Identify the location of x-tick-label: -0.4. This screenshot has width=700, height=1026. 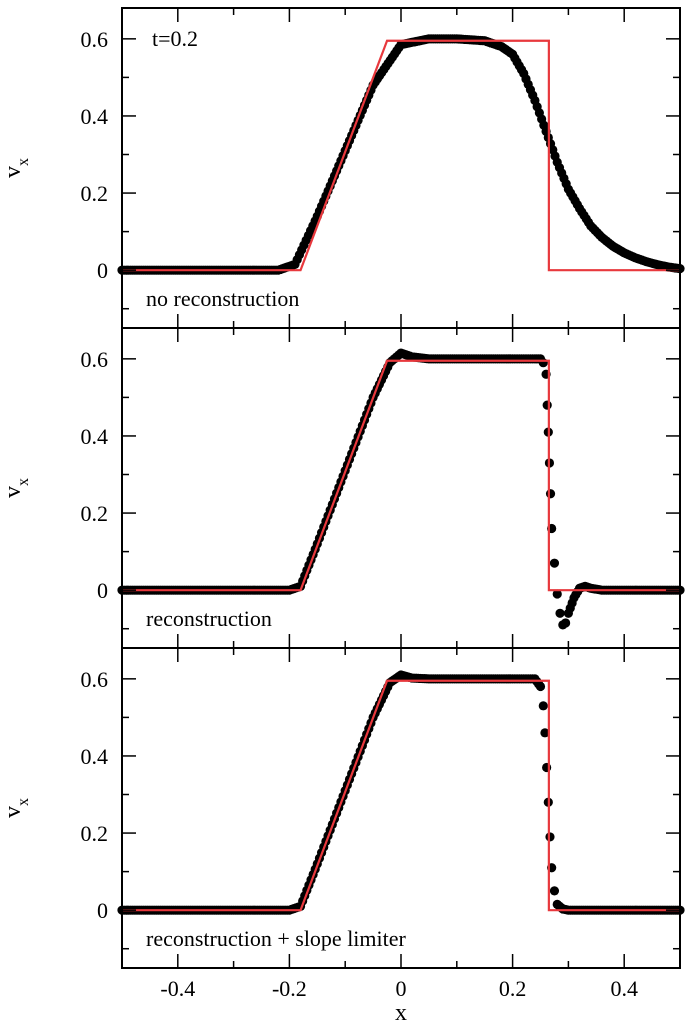
(177, 988).